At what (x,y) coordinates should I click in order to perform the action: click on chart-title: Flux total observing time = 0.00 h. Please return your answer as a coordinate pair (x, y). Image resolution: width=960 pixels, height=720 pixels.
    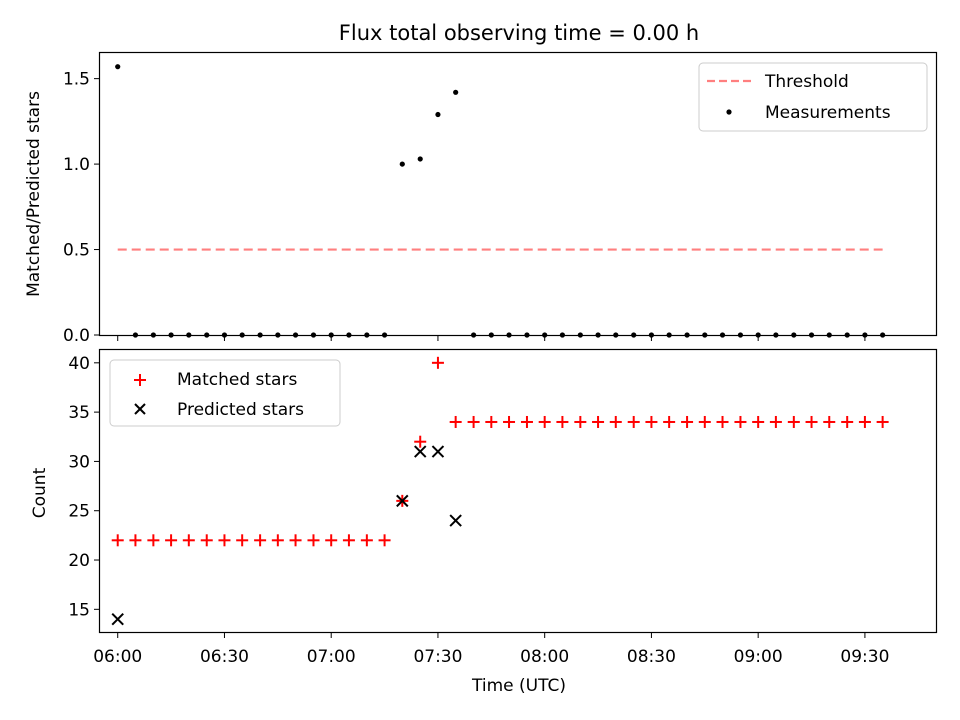
    Looking at the image, I should click on (519, 33).